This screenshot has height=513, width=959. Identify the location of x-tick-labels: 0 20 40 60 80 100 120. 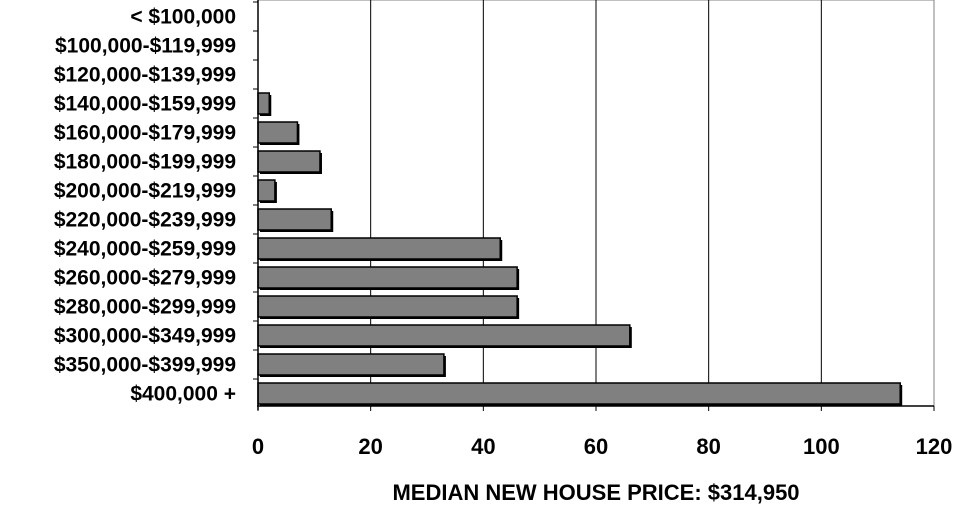
(602, 446).